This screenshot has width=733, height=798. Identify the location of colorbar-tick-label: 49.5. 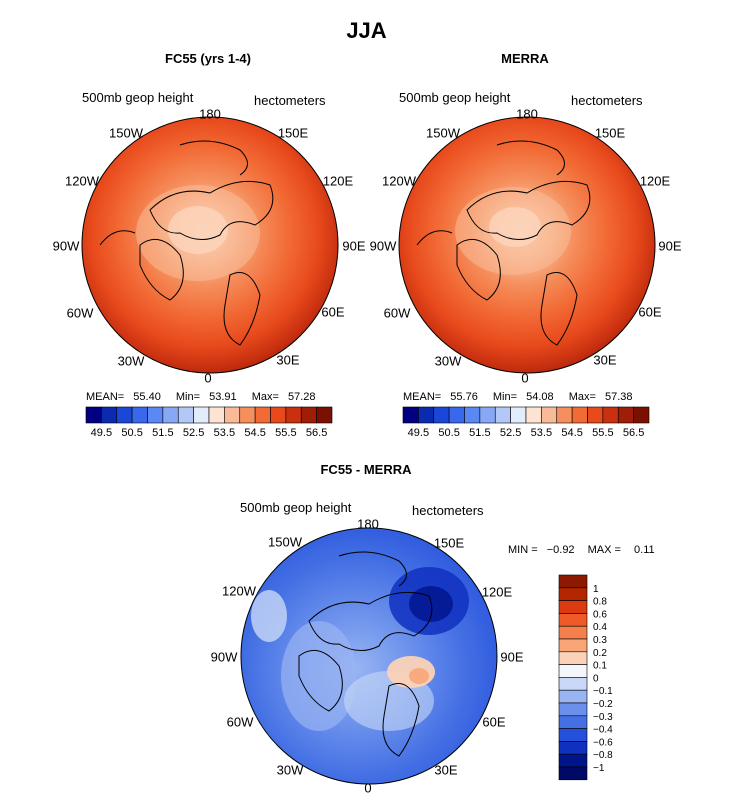
(418, 433).